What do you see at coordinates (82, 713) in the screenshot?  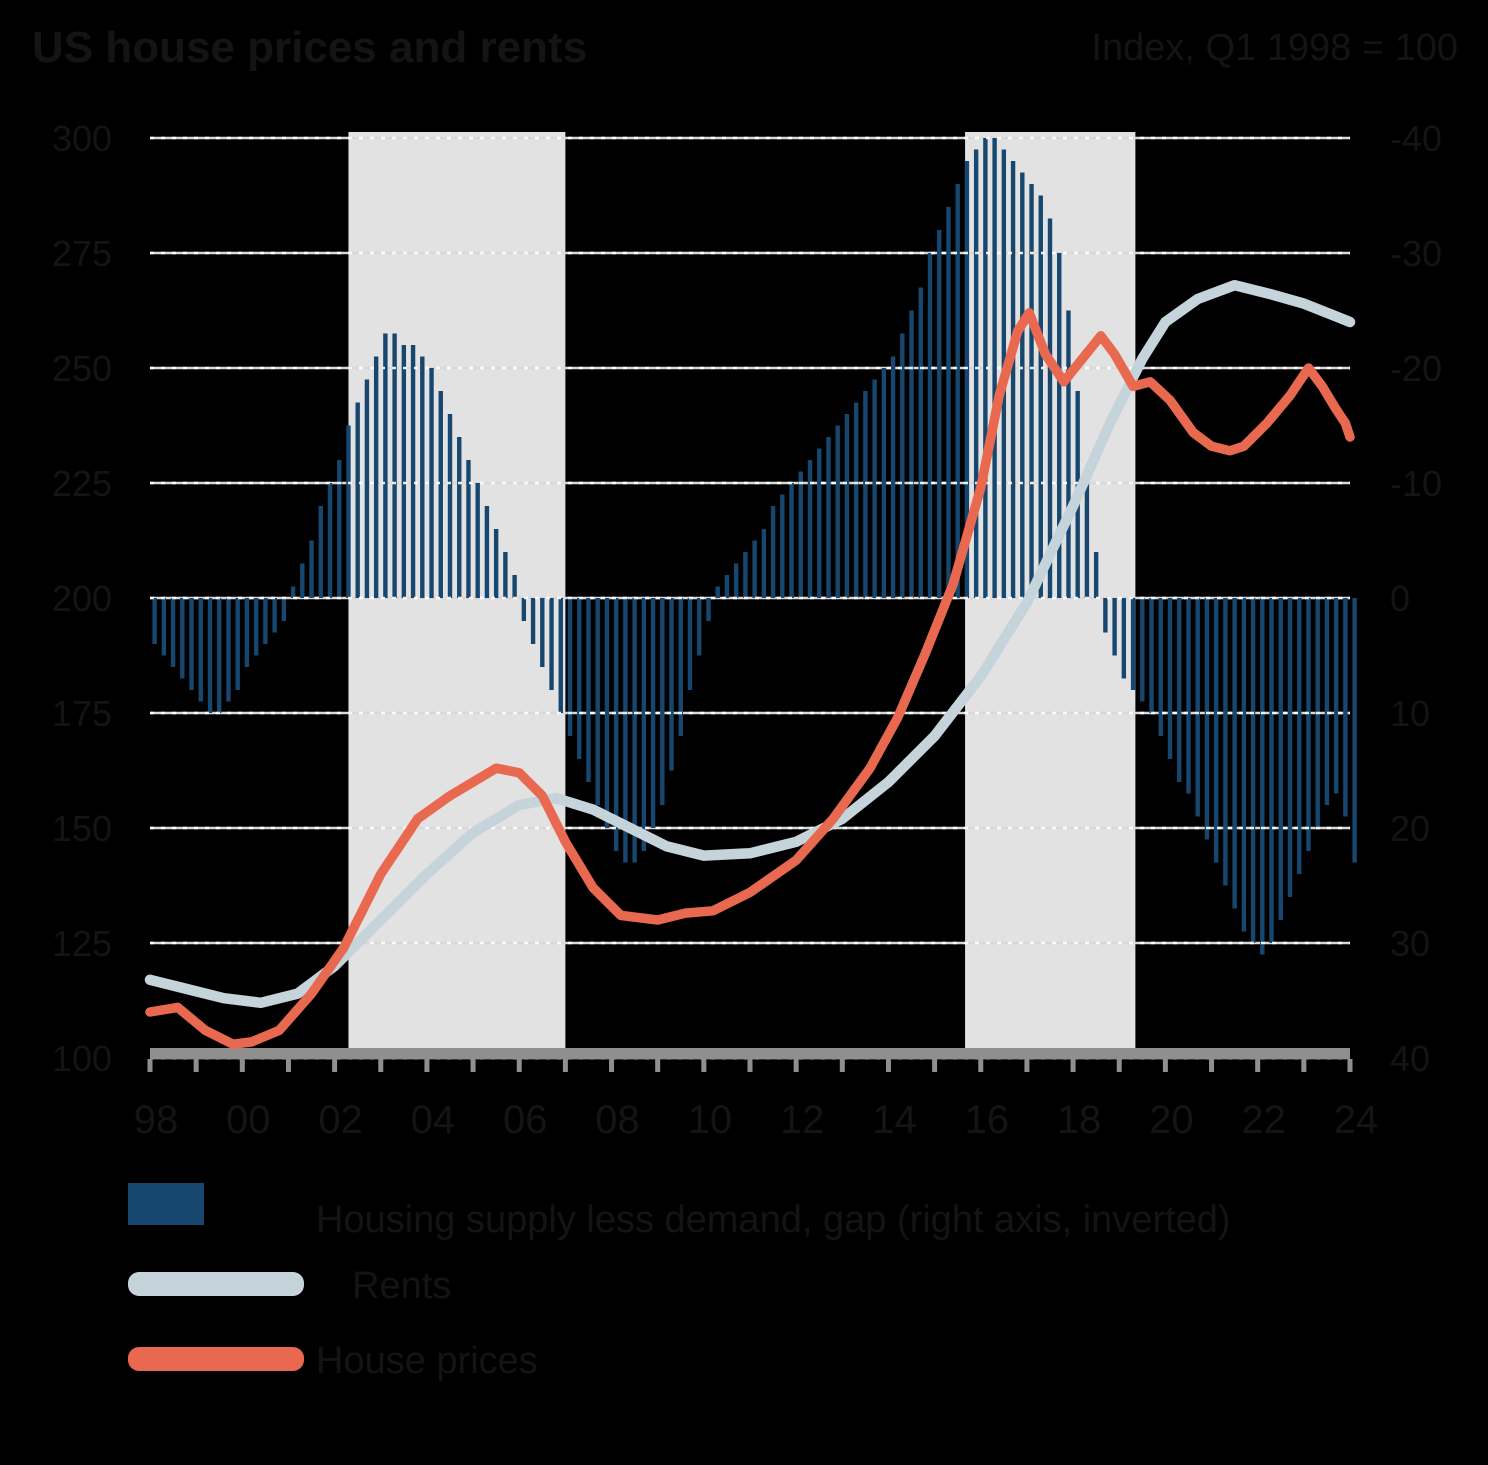 I see `left-axis-label: 175` at bounding box center [82, 713].